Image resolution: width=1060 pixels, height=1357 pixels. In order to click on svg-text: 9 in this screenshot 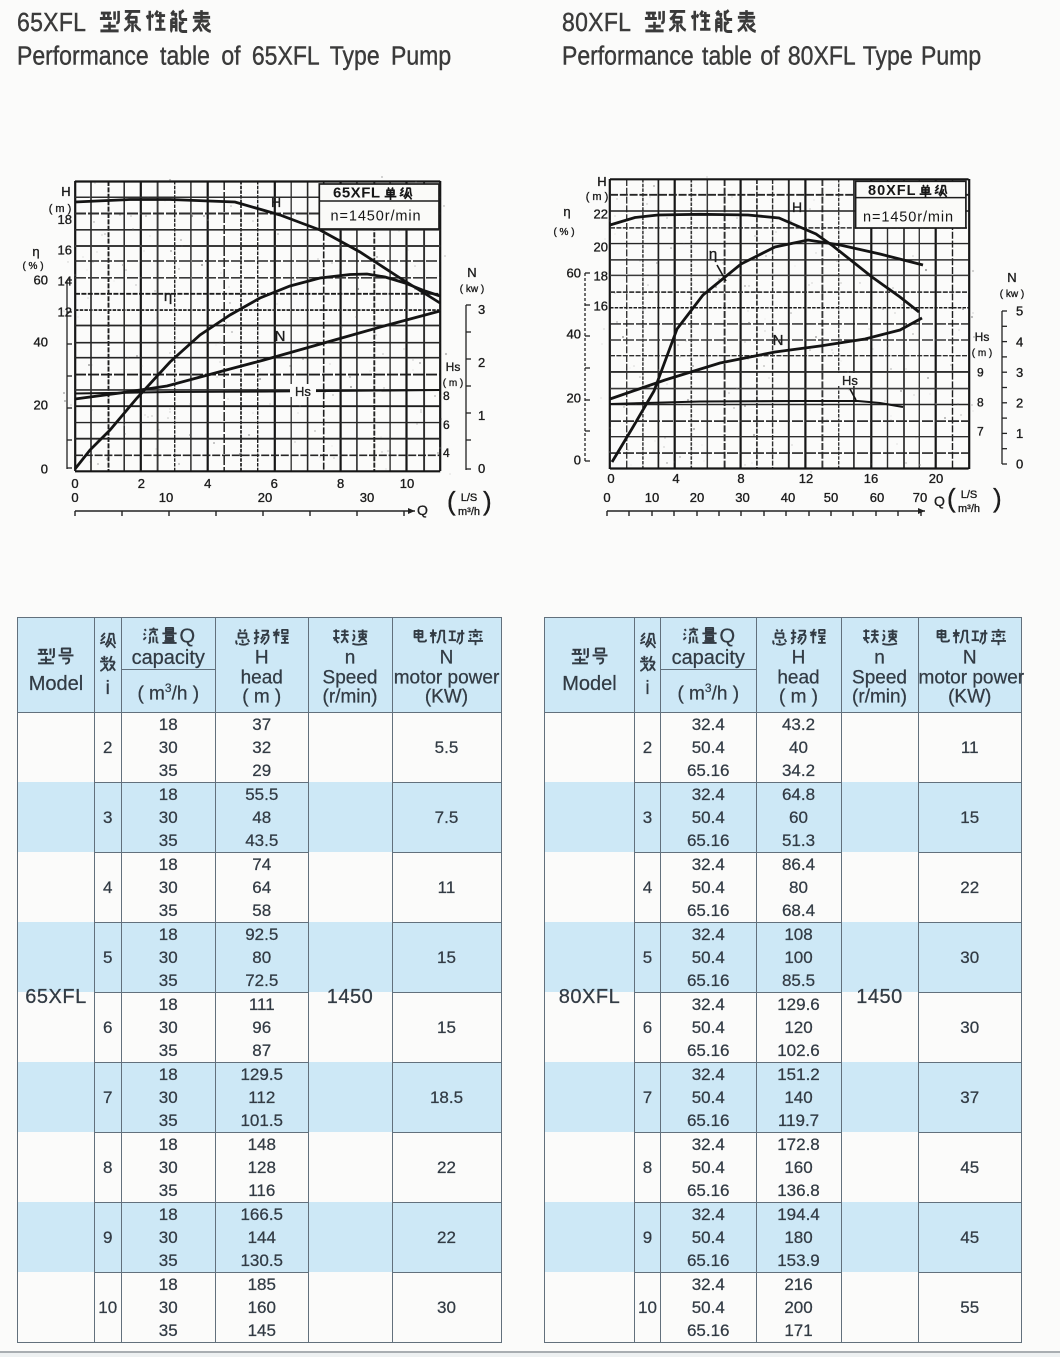, I will do `click(980, 373)`.